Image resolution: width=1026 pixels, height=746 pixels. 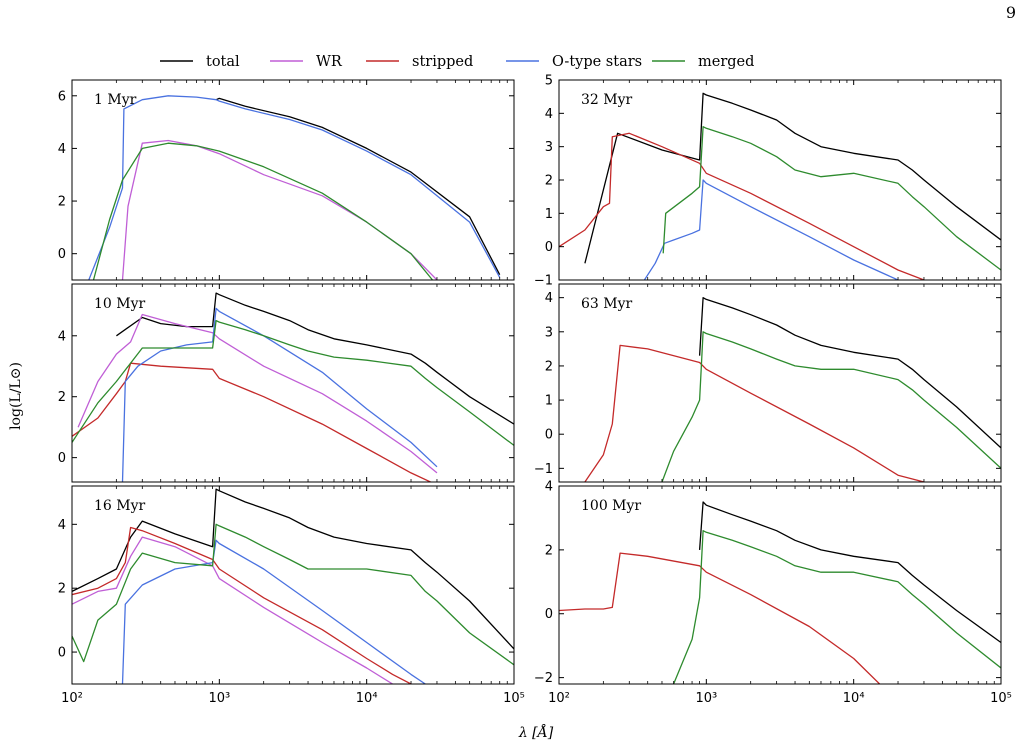 What do you see at coordinates (115, 100) in the screenshot?
I see `panel-title: 1 Myr` at bounding box center [115, 100].